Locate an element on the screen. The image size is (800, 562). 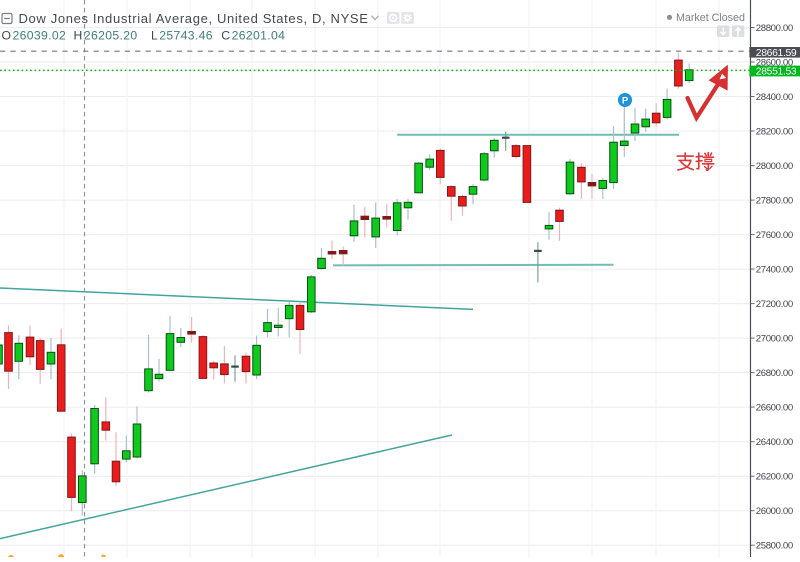
svg-text: 27400.00 is located at coordinates (774, 270).